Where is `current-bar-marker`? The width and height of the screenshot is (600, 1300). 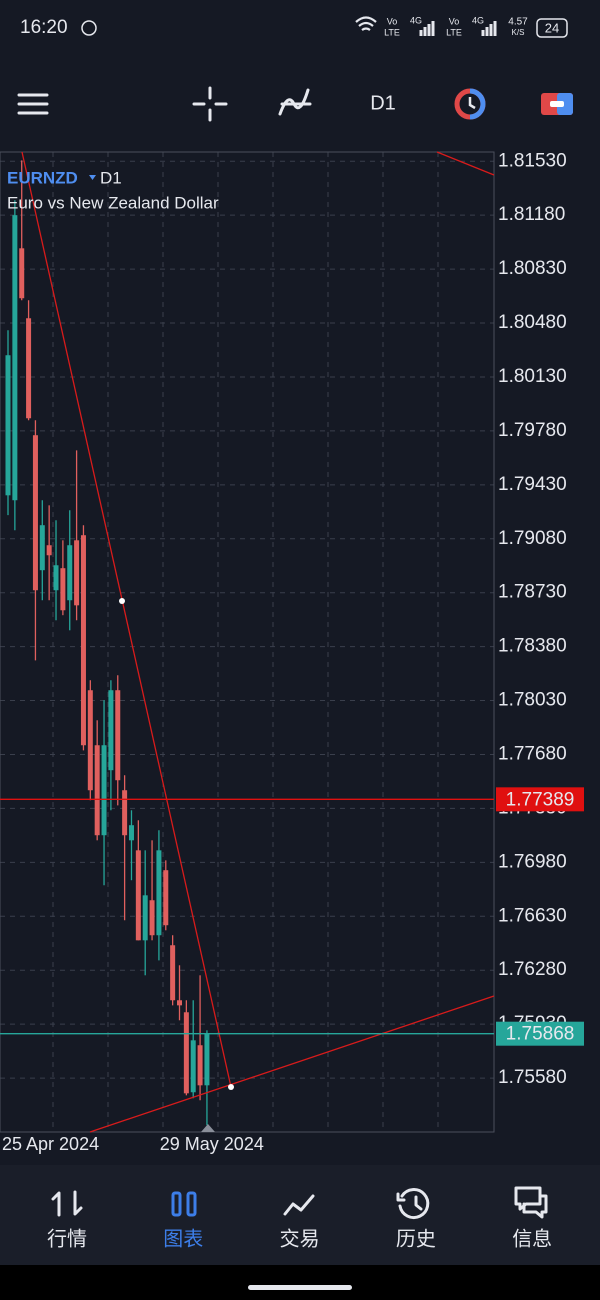 current-bar-marker is located at coordinates (208, 1128).